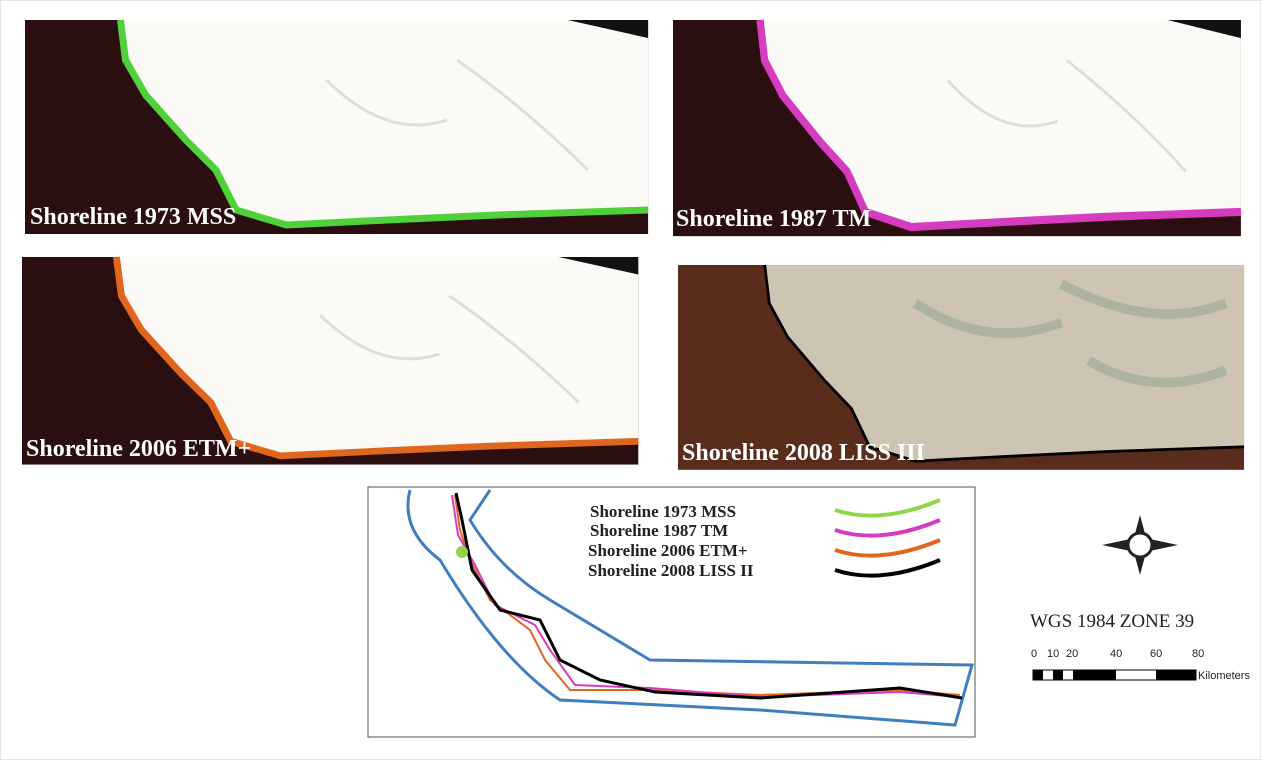  Describe the element at coordinates (1034, 654) in the screenshot. I see `scale-tick: 0` at that location.